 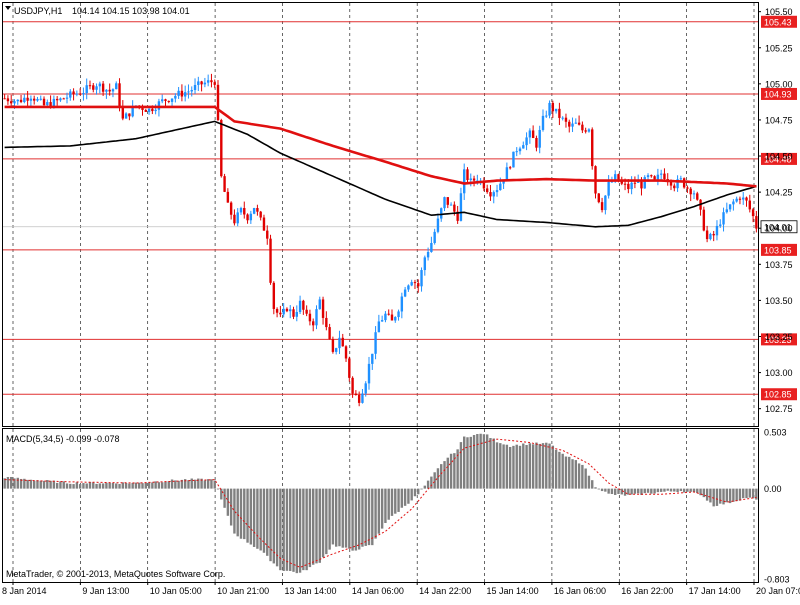 I want to click on time-axis-label: 16 Jan 22:00, so click(x=647, y=591).